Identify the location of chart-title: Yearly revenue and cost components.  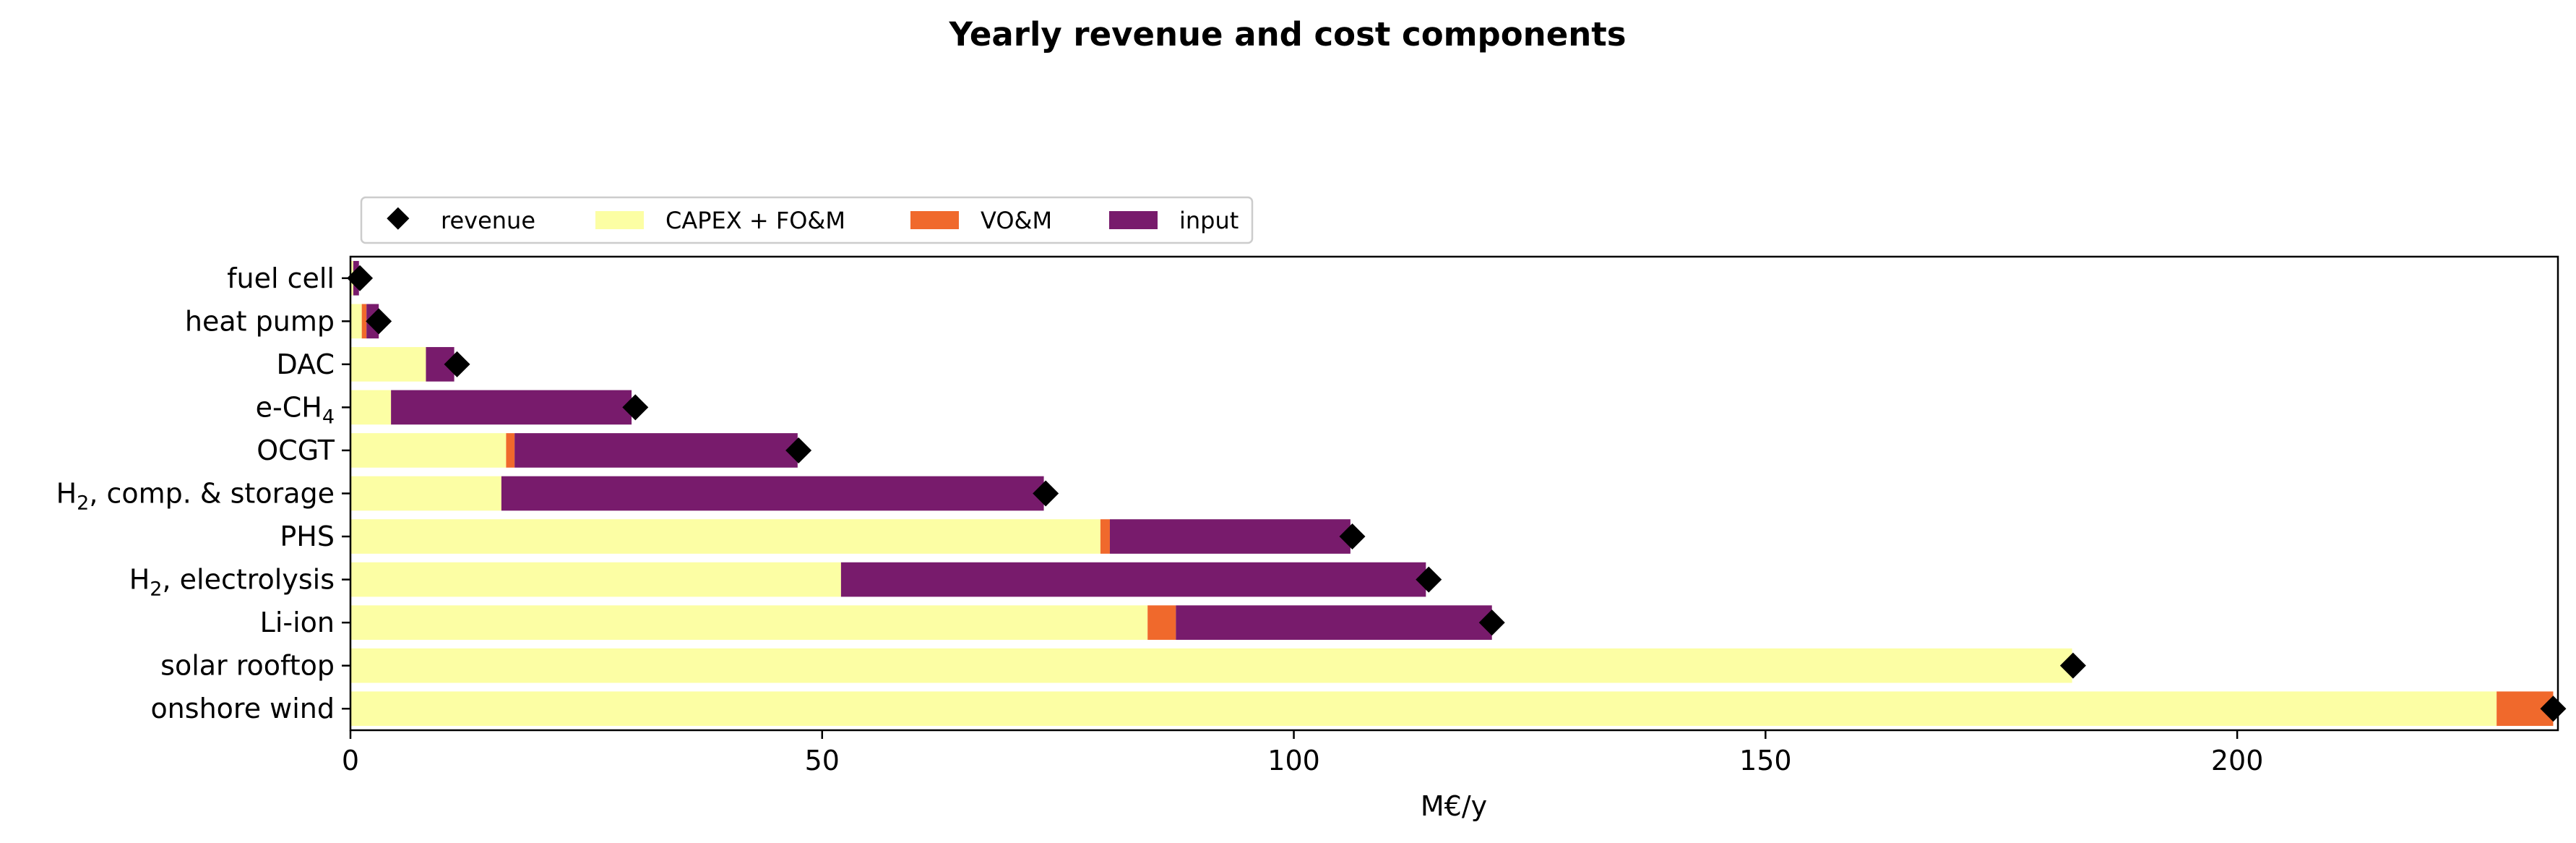
(1287, 34).